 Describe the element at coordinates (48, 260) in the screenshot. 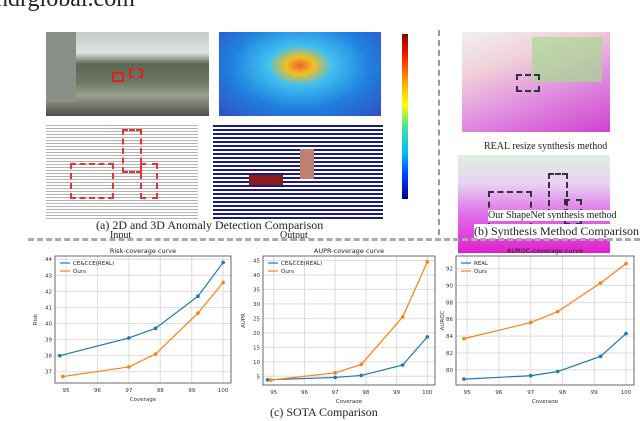

I see `y-tick-label: 44` at that location.